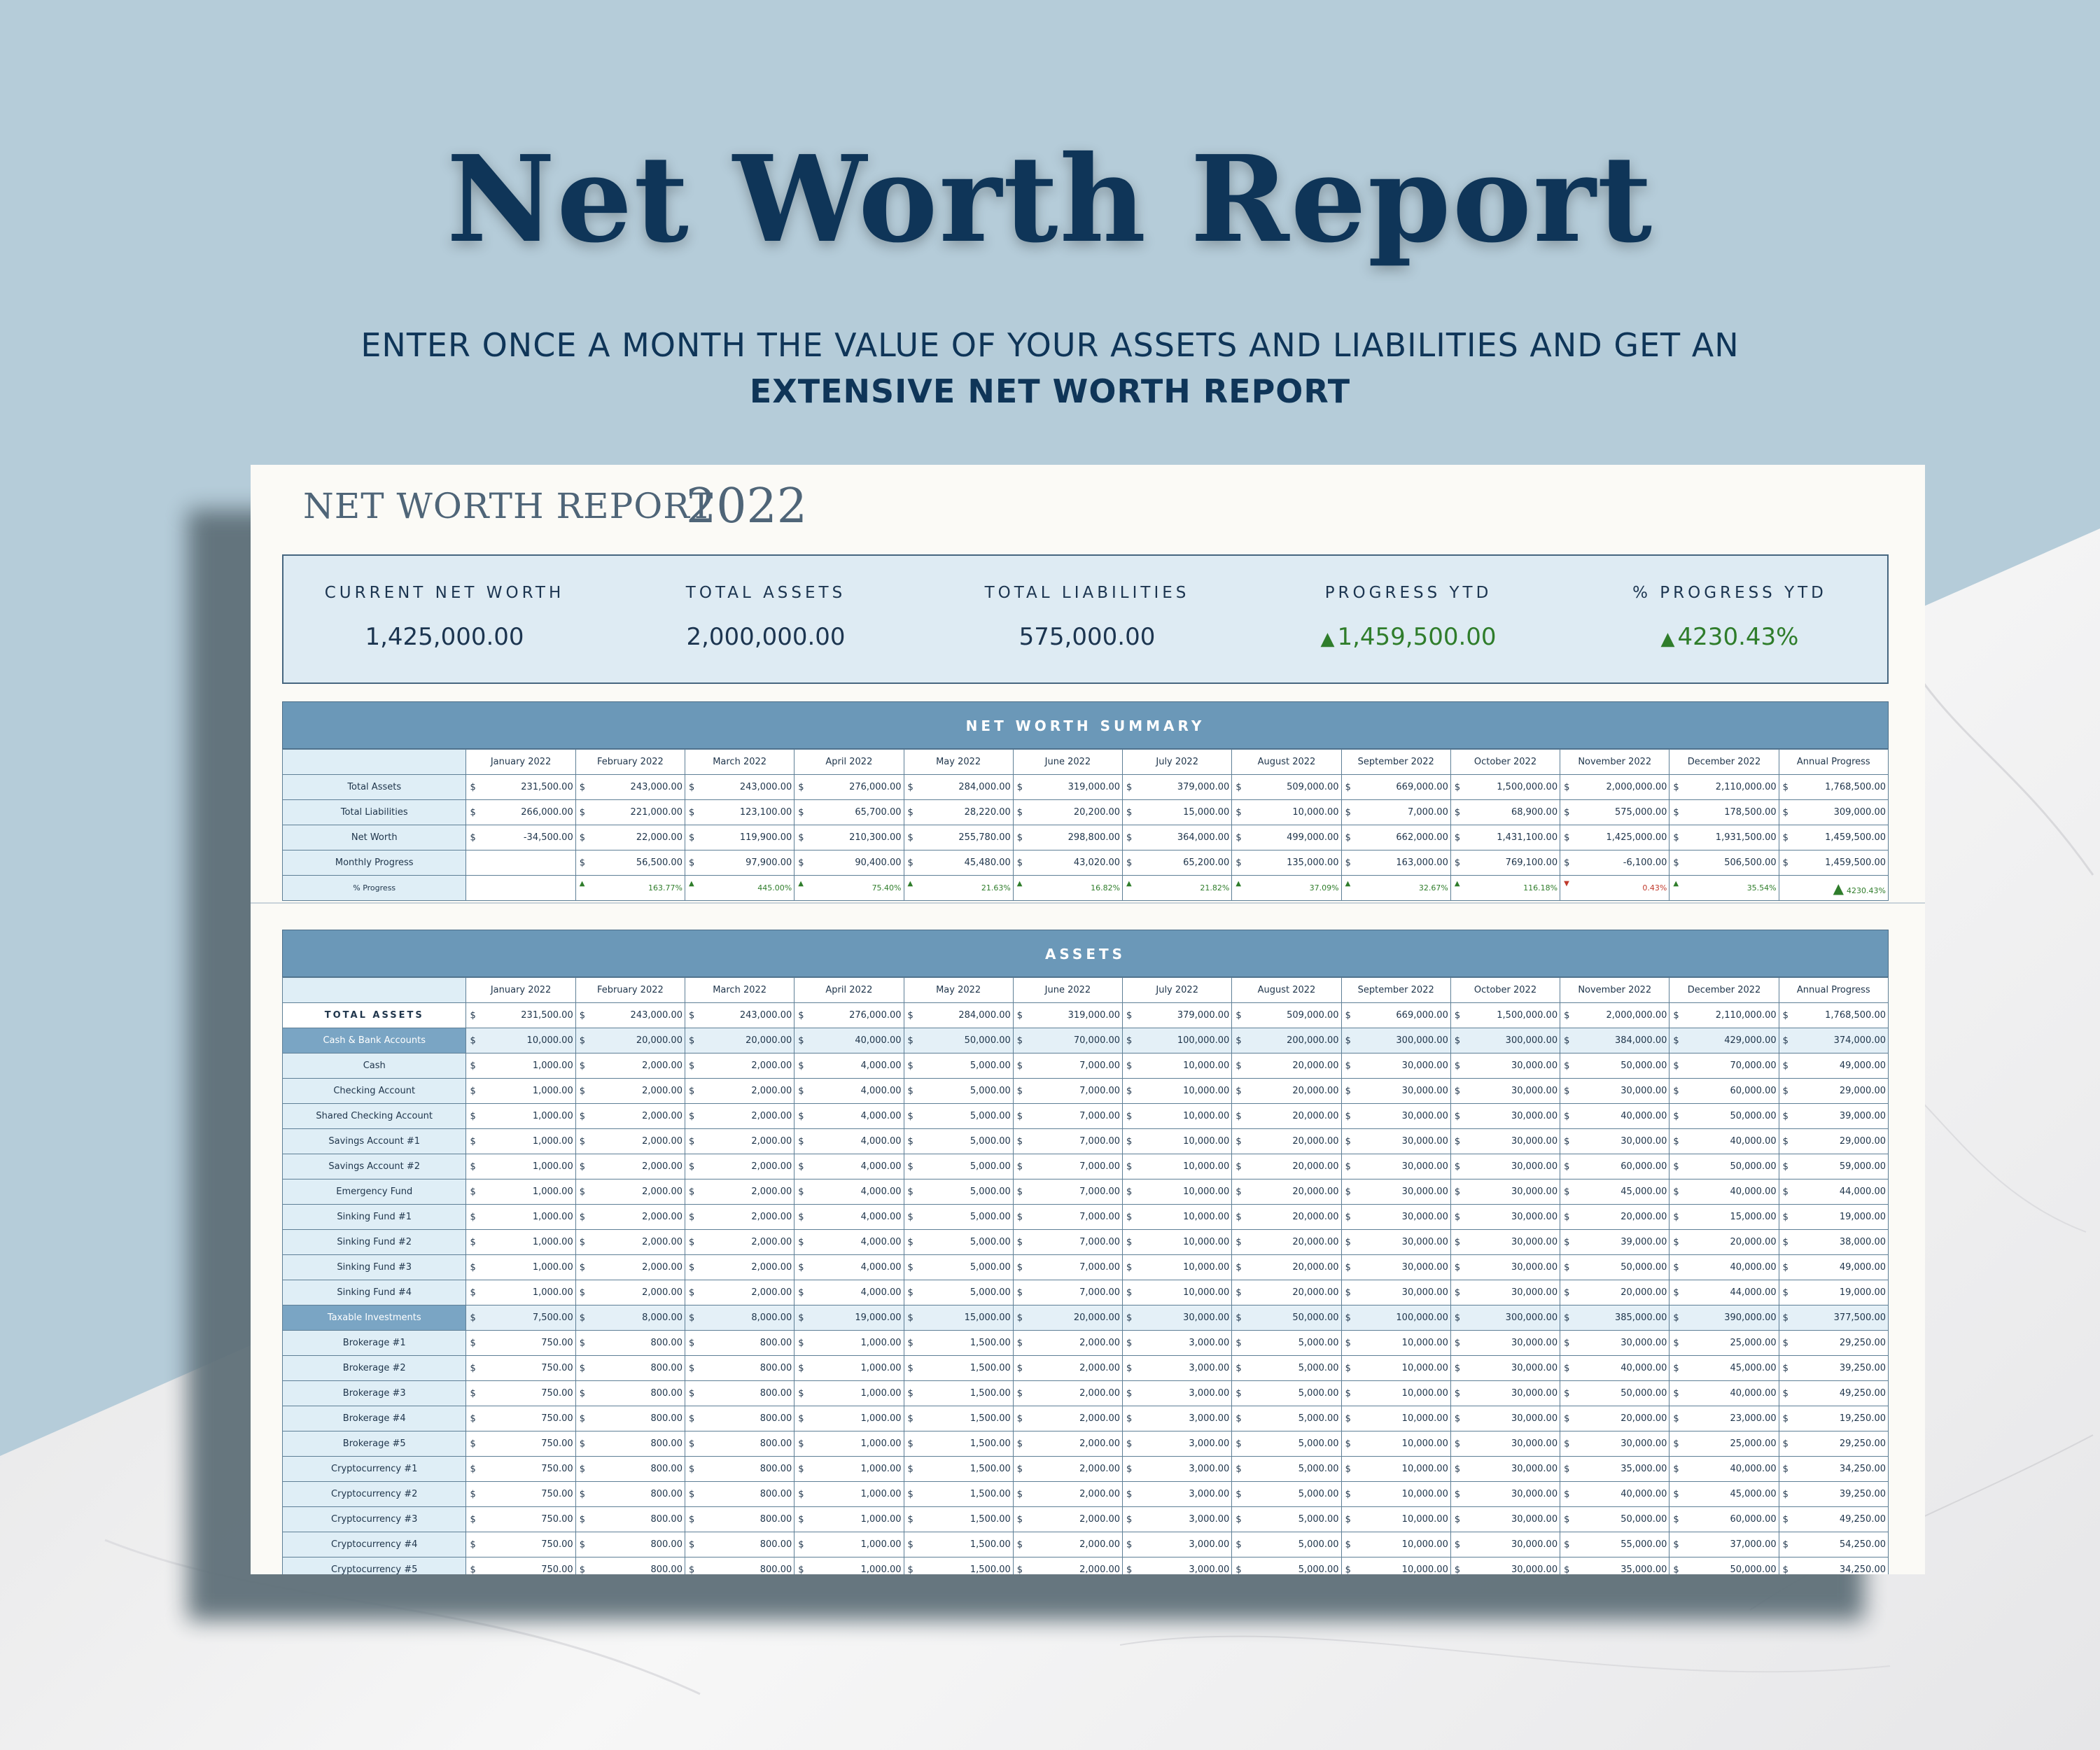 The height and width of the screenshot is (1750, 2100). I want to click on value-cell: $43,020.00, so click(1068, 863).